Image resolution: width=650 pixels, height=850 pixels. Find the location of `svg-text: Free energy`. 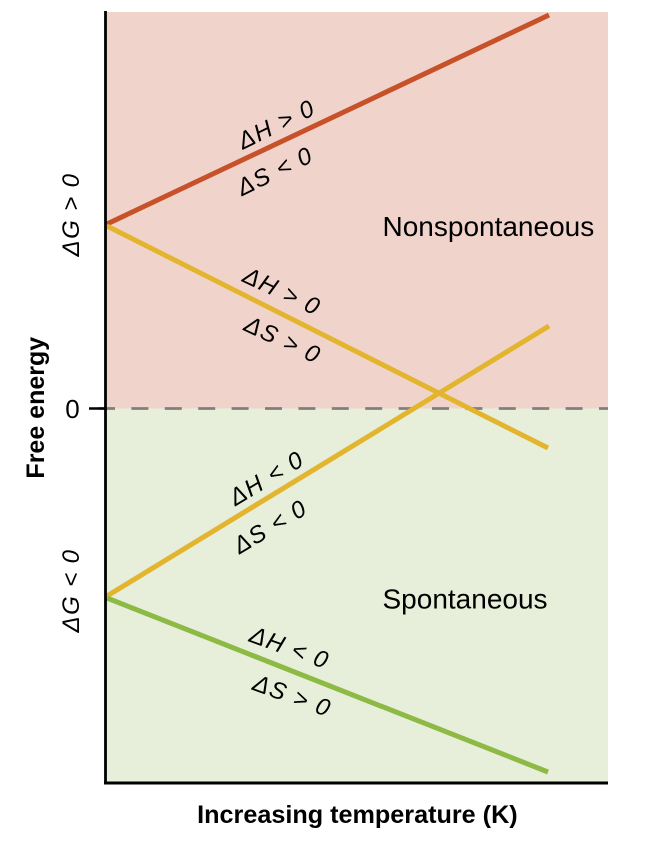

svg-text: Free energy is located at coordinates (36, 408).